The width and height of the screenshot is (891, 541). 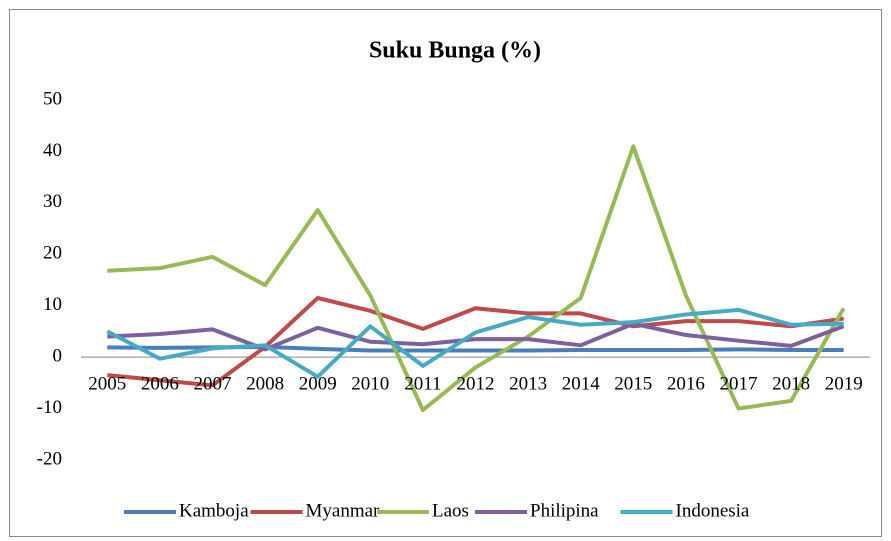 I want to click on x-tick-label: 2019, so click(x=844, y=384).